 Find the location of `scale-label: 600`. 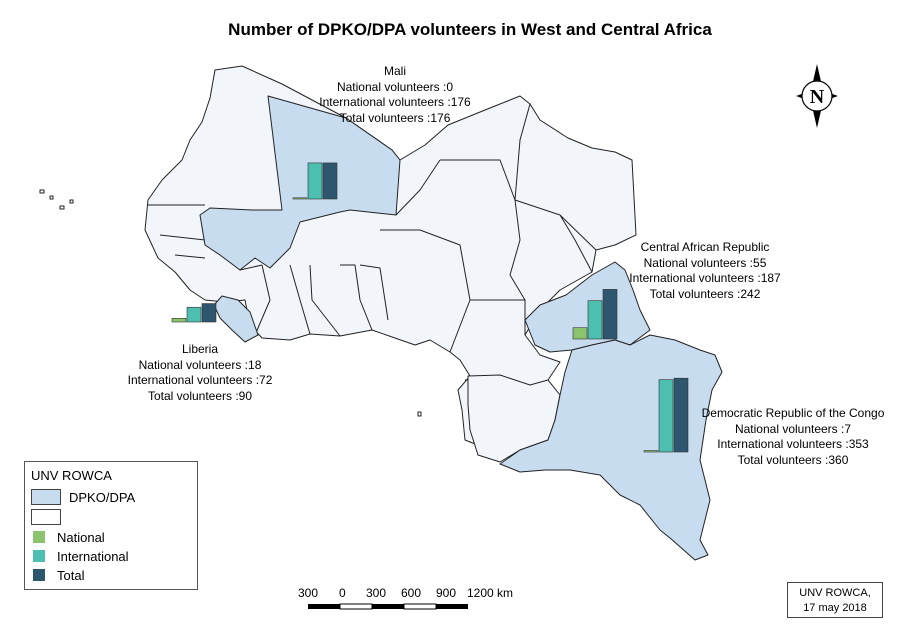

scale-label: 600 is located at coordinates (411, 593).